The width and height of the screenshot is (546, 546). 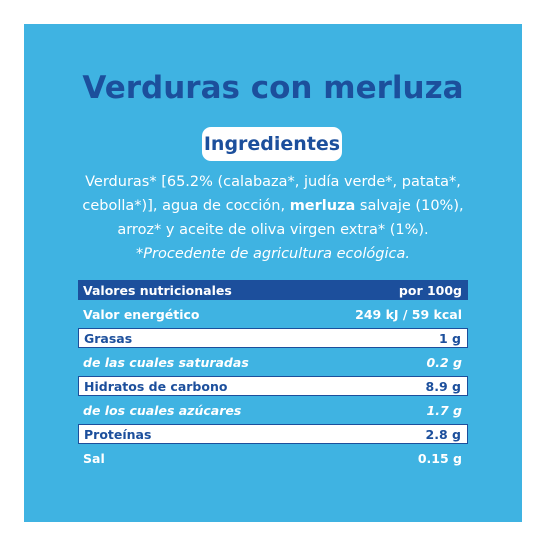 I want to click on nutrition-row-label: Grasas, so click(x=108, y=338).